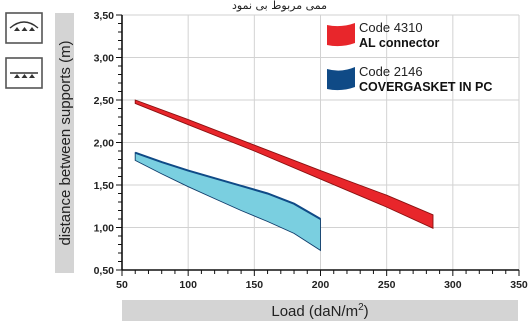 This screenshot has width=528, height=323. What do you see at coordinates (188, 285) in the screenshot?
I see `x-tick-label: 100` at bounding box center [188, 285].